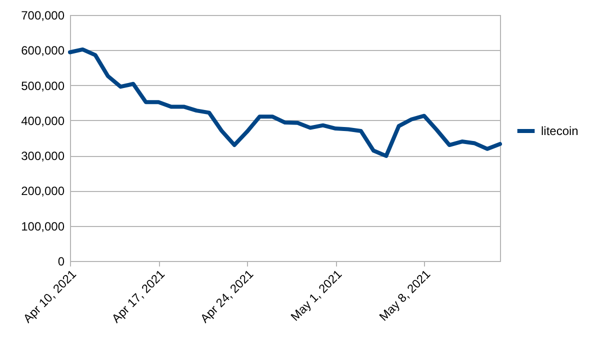 Image resolution: width=605 pixels, height=340 pixels. Describe the element at coordinates (43, 15) in the screenshot. I see `y-tick-label: 700,000` at that location.